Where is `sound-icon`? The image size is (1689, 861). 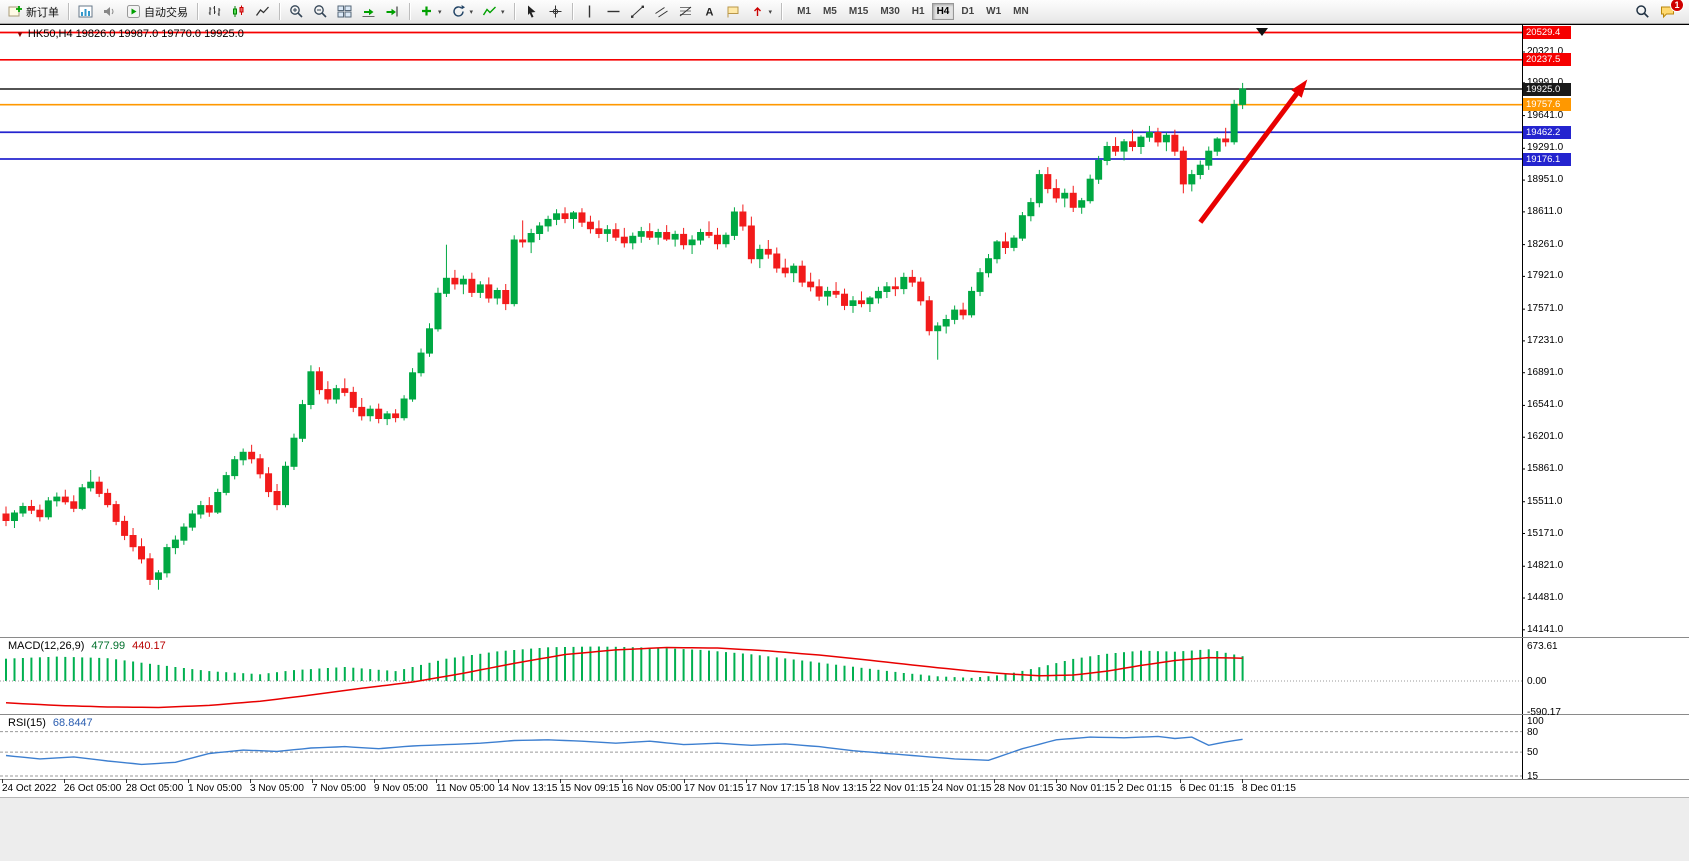 sound-icon is located at coordinates (109, 11).